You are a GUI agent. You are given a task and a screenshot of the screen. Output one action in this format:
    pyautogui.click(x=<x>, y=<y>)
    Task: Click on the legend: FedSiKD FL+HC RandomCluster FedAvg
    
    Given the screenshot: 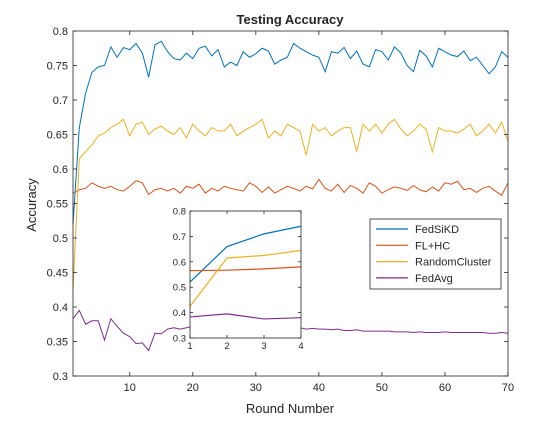 What is the action you would take?
    pyautogui.click(x=435, y=254)
    